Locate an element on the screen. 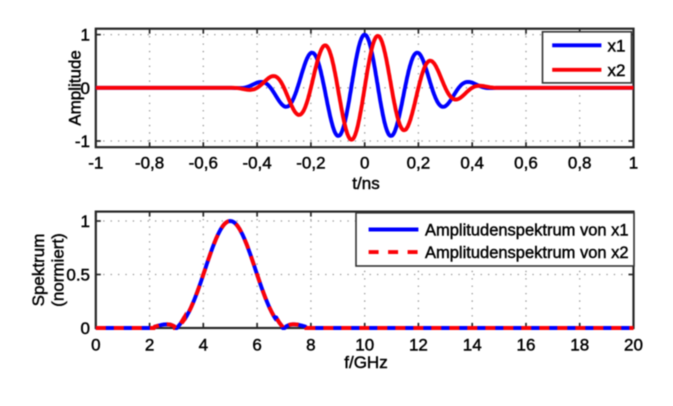 The height and width of the screenshot is (406, 673). svg-text: (normiert) is located at coordinates (58, 270).